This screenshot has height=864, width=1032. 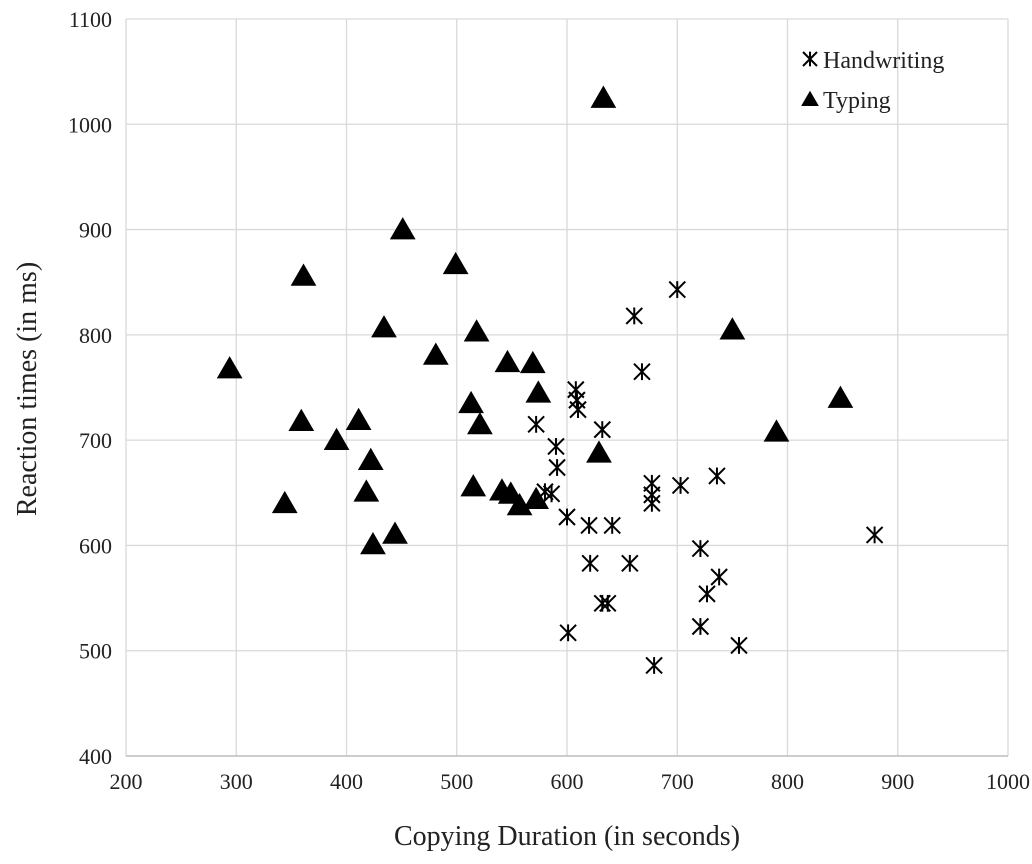 What do you see at coordinates (236, 781) in the screenshot?
I see `x-tick-label: 300` at bounding box center [236, 781].